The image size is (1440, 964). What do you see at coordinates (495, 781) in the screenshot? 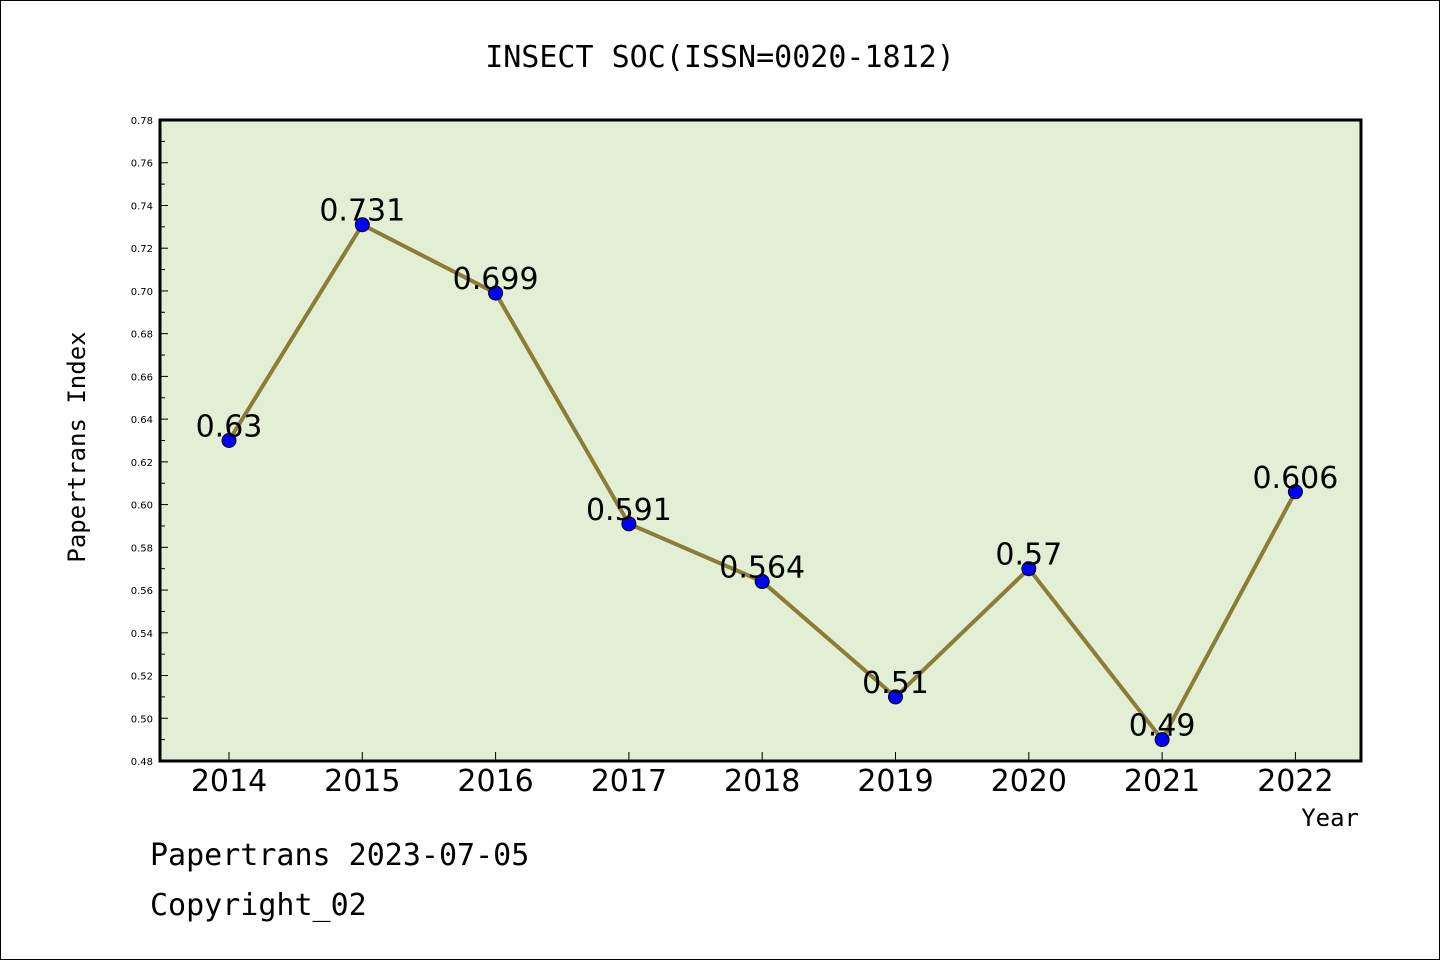
I see `x-tick-label: 2016` at bounding box center [495, 781].